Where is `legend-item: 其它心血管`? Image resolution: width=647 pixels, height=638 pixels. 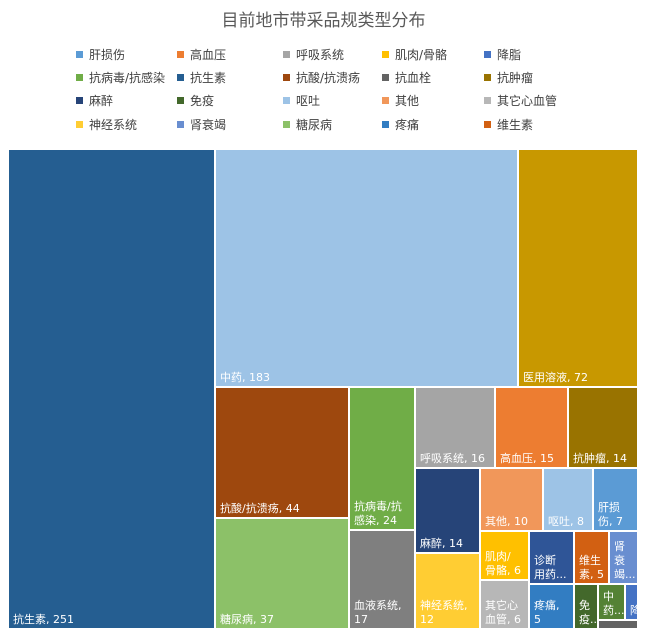 legend-item: 其它心血管 is located at coordinates (520, 101).